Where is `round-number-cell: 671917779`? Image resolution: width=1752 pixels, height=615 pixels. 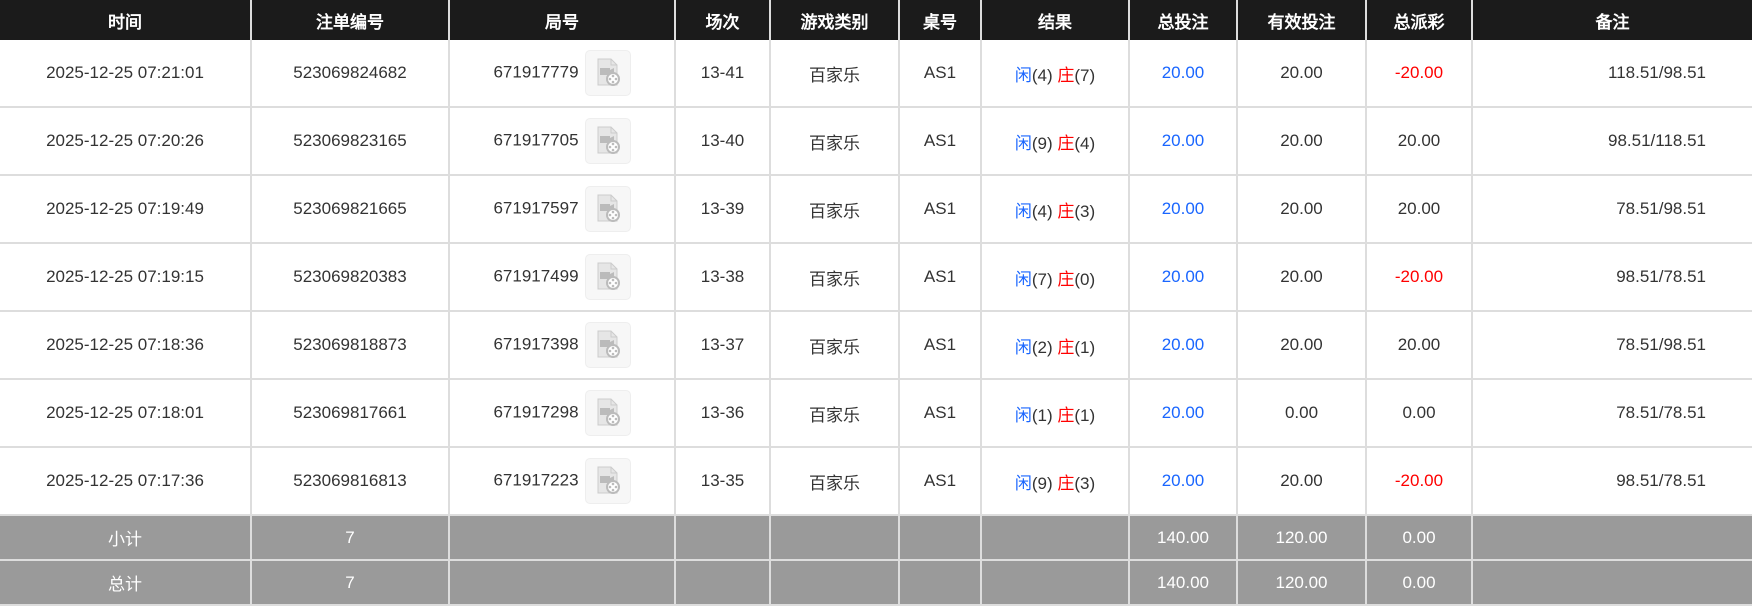 round-number-cell: 671917779 is located at coordinates (561, 74).